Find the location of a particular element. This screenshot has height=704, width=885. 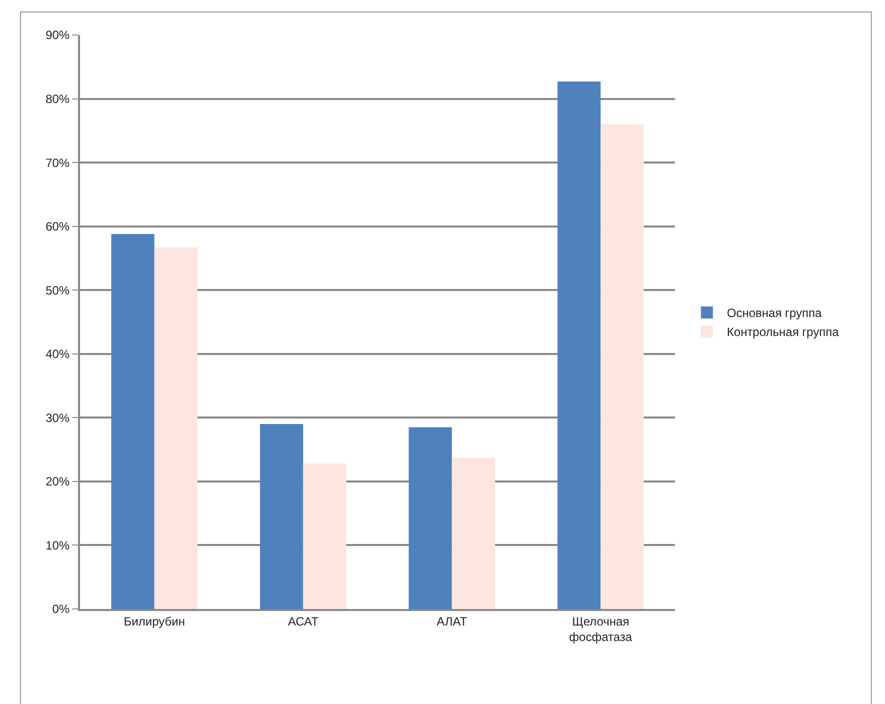

y-tick-label: 90% is located at coordinates (58, 35).